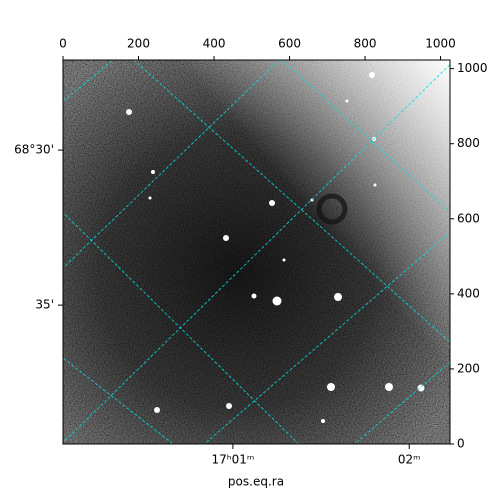 Image resolution: width=500 pixels, height=504 pixels. Describe the element at coordinates (409, 460) in the screenshot. I see `ra-tick-label: 02ᵐ` at that location.